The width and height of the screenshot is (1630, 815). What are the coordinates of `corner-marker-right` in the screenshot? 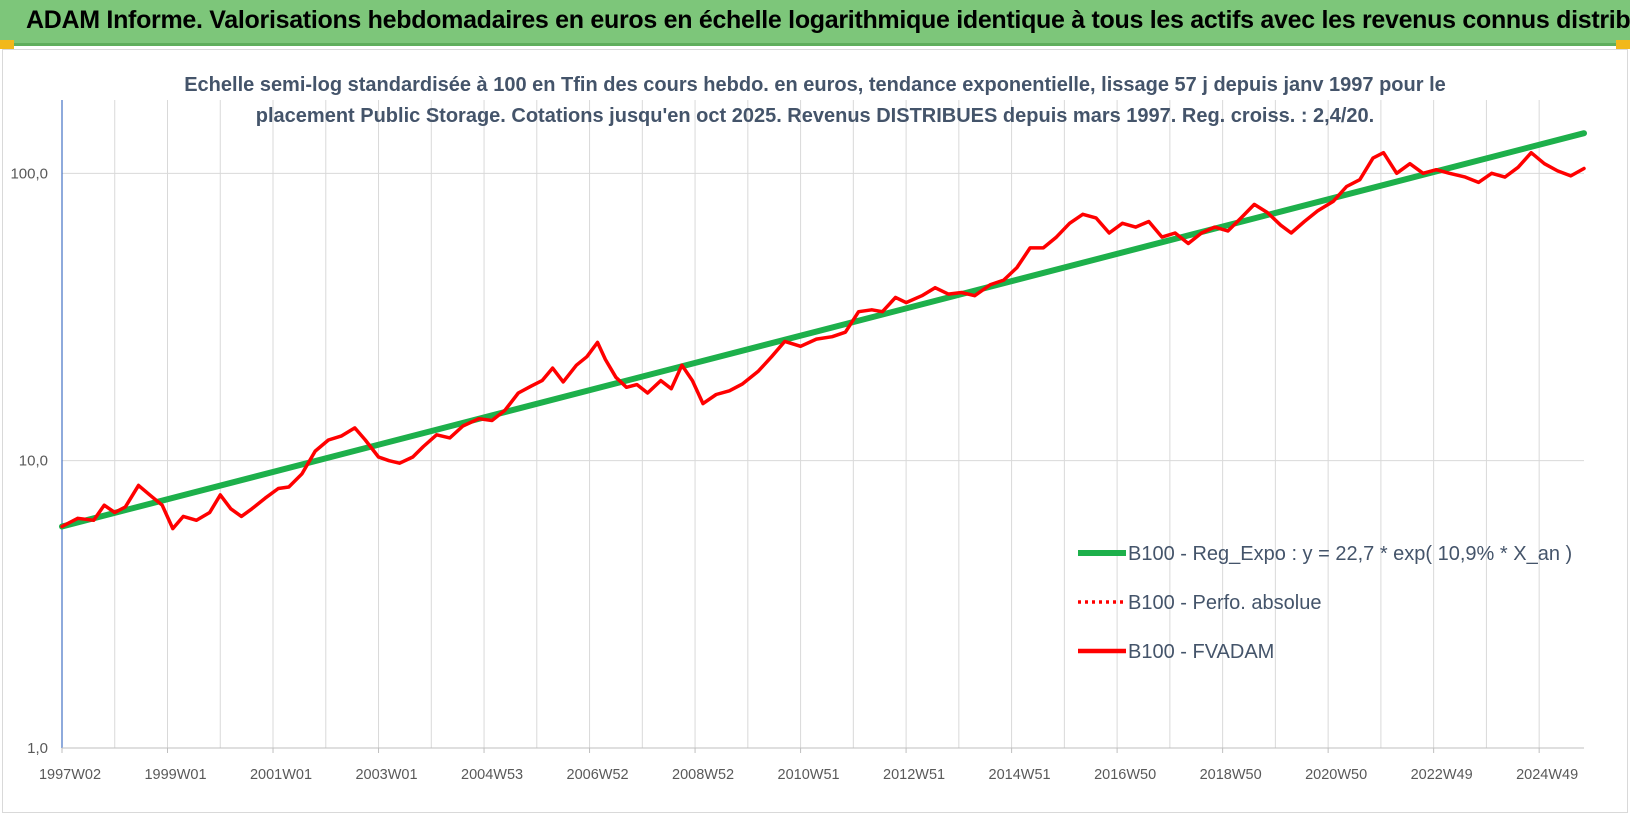 It's located at (1623, 44).